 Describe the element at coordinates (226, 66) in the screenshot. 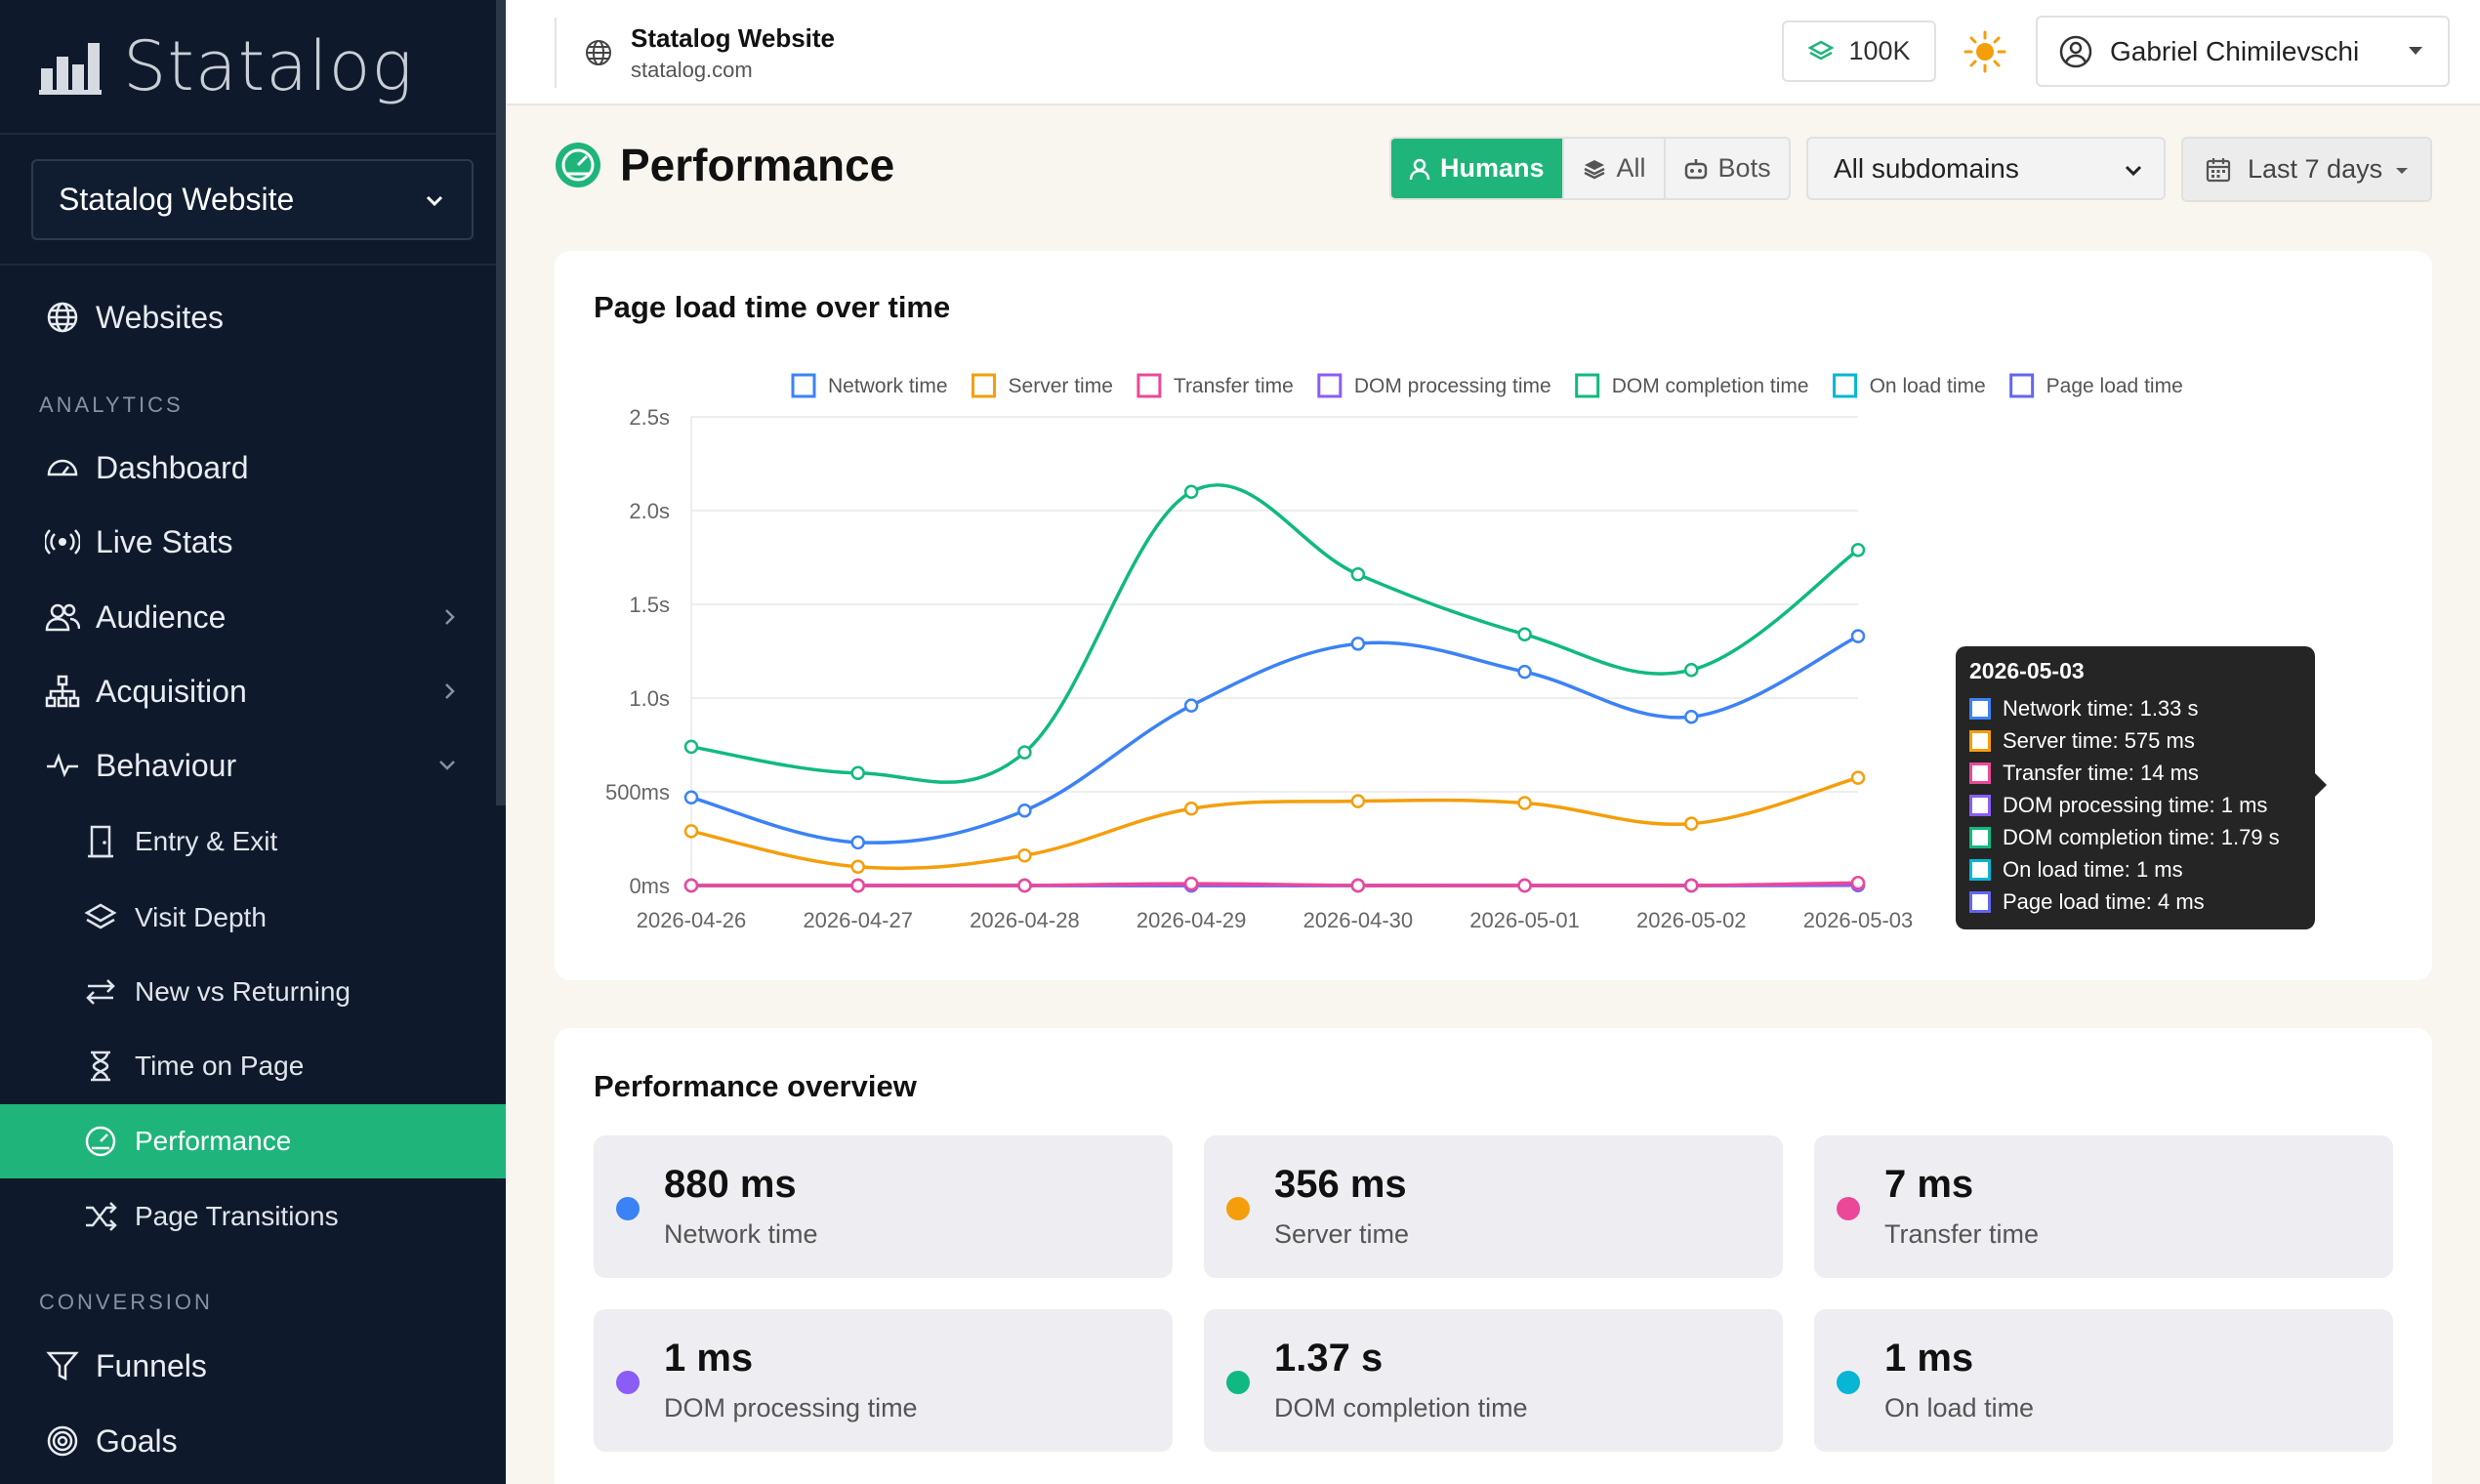

I see `brand-logo: Statalog` at that location.